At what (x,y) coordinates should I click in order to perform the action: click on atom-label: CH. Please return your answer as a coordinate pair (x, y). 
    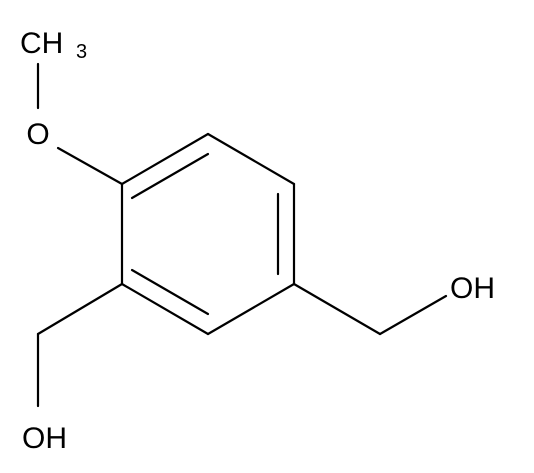
    Looking at the image, I should click on (41, 43).